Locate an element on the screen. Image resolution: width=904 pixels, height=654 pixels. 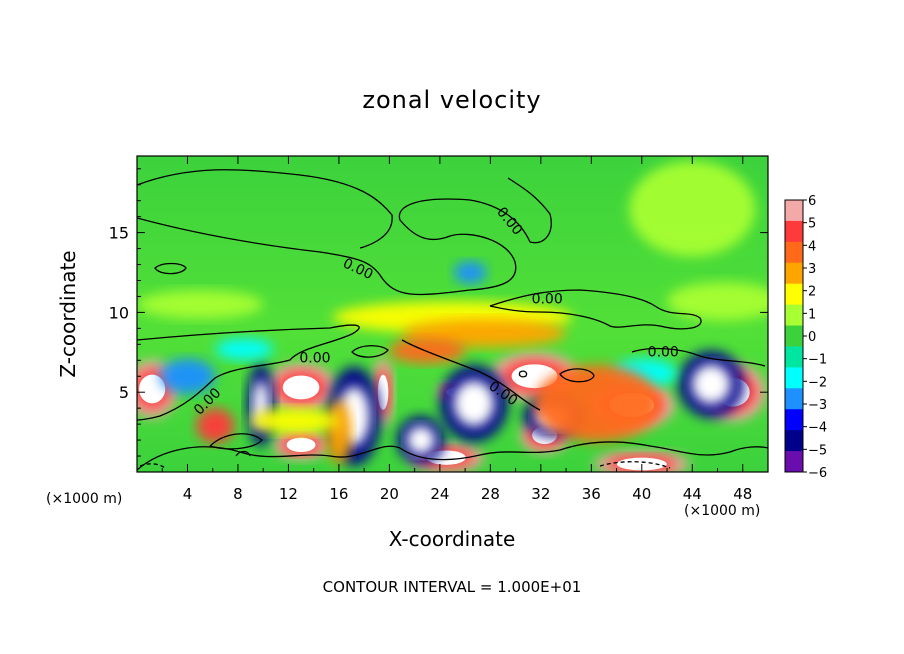
colorbar: 6 5 4 3 2 1 0 −1 −2 −3 −4 −5 −6 is located at coordinates (805, 337).